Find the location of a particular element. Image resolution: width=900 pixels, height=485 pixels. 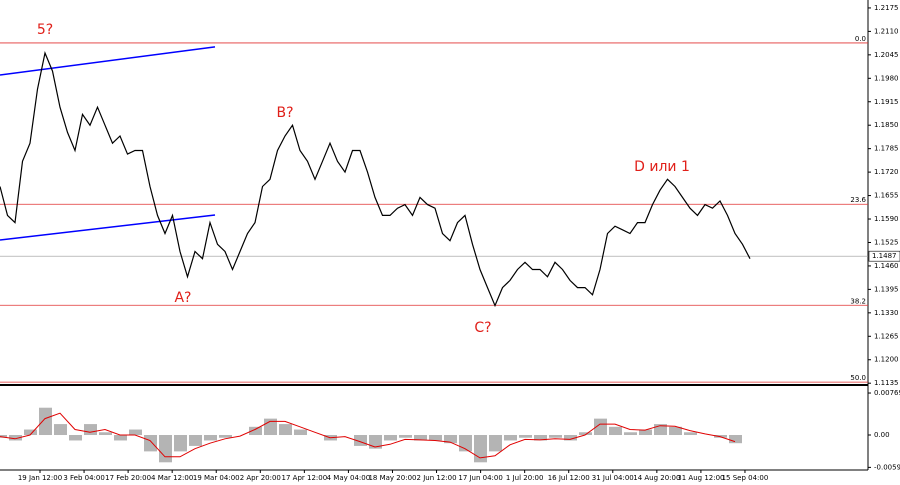

fib-label: 38.2 is located at coordinates (858, 301).